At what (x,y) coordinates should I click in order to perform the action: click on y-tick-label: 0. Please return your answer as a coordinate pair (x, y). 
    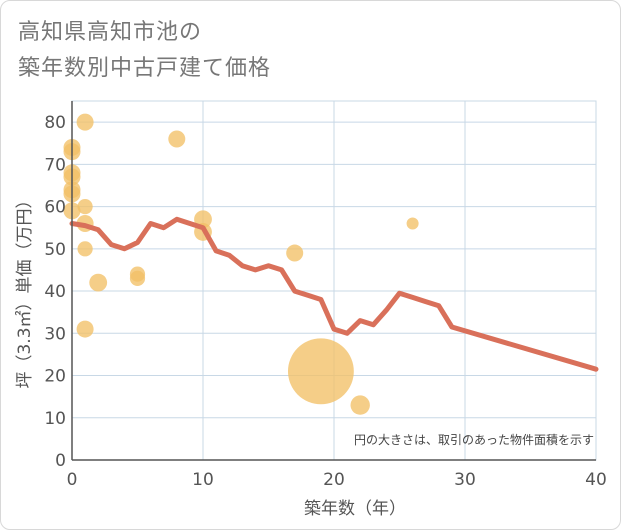
    Looking at the image, I should click on (60, 461).